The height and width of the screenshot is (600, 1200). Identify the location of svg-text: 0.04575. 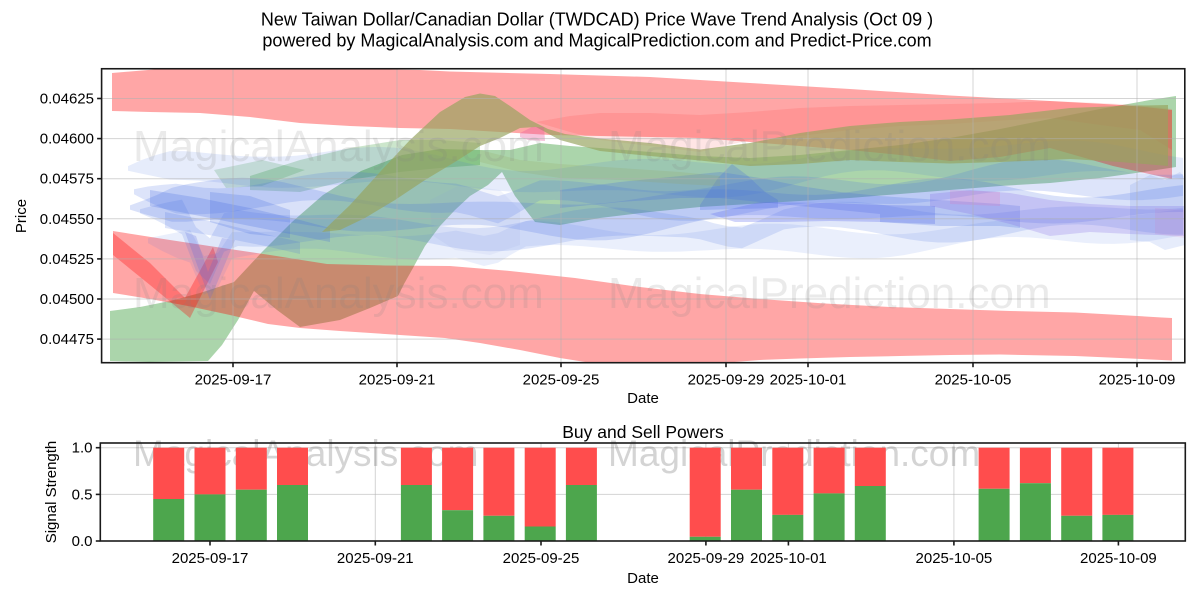
(67, 179).